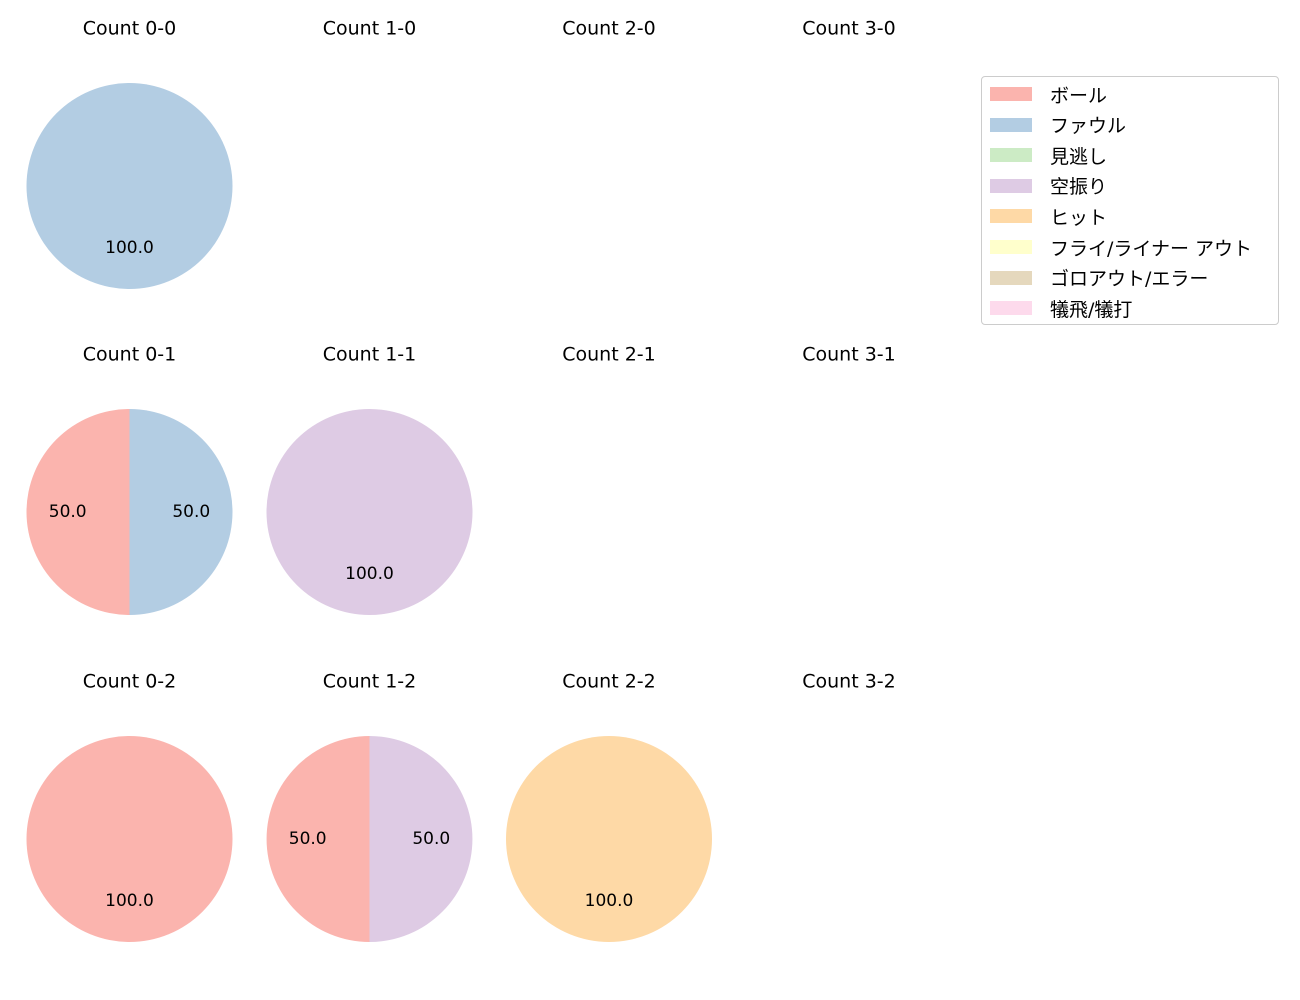  I want to click on legend-item: フライ/ライナー アウト, so click(1121, 247).